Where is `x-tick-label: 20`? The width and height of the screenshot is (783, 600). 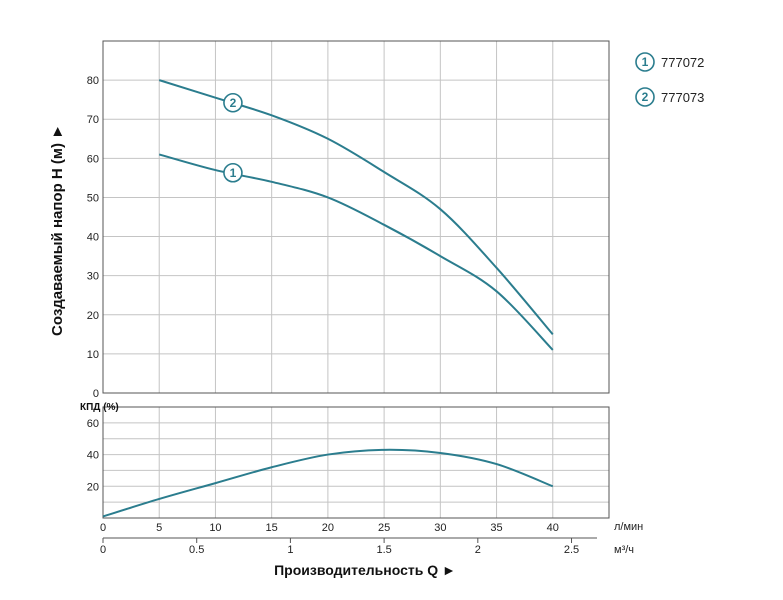 x-tick-label: 20 is located at coordinates (328, 528).